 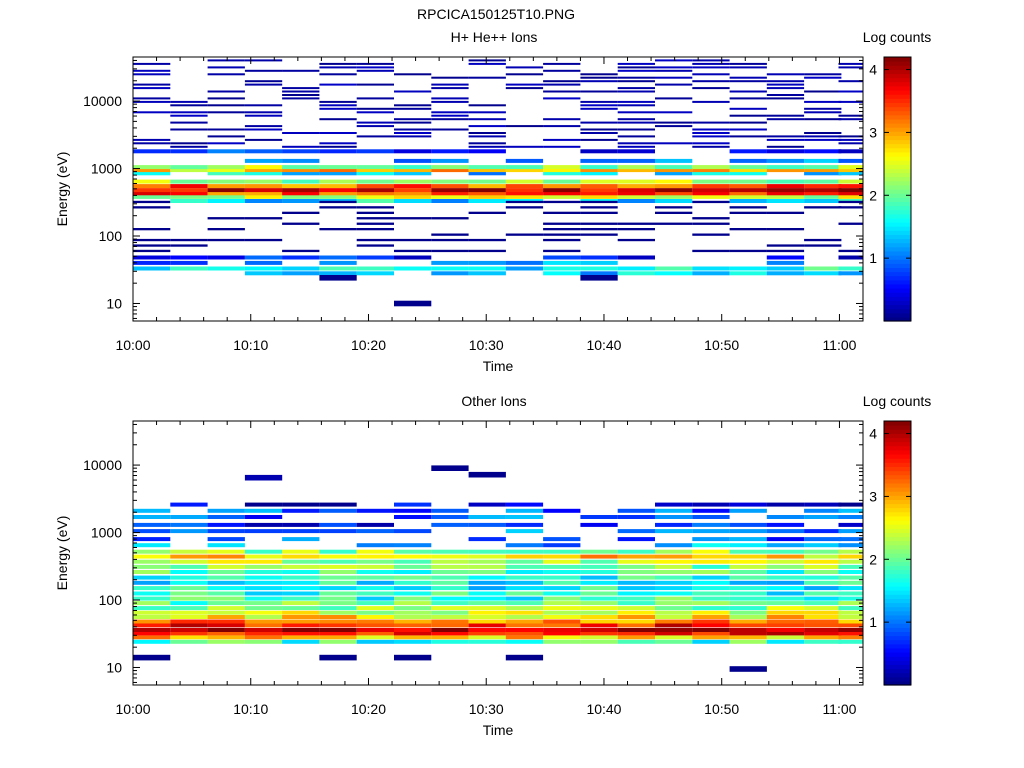 What do you see at coordinates (873, 195) in the screenshot?
I see `colorbar-tick-label: 2` at bounding box center [873, 195].